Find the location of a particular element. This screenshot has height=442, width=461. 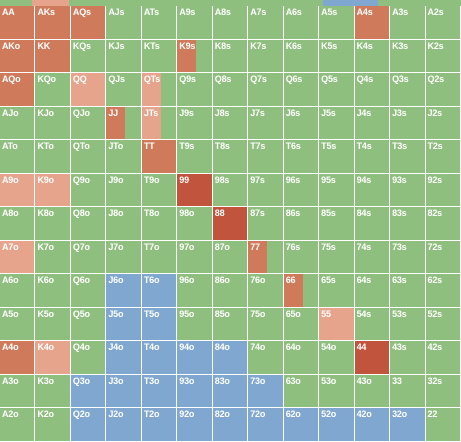

hand-cell: J5s is located at coordinates (337, 123).